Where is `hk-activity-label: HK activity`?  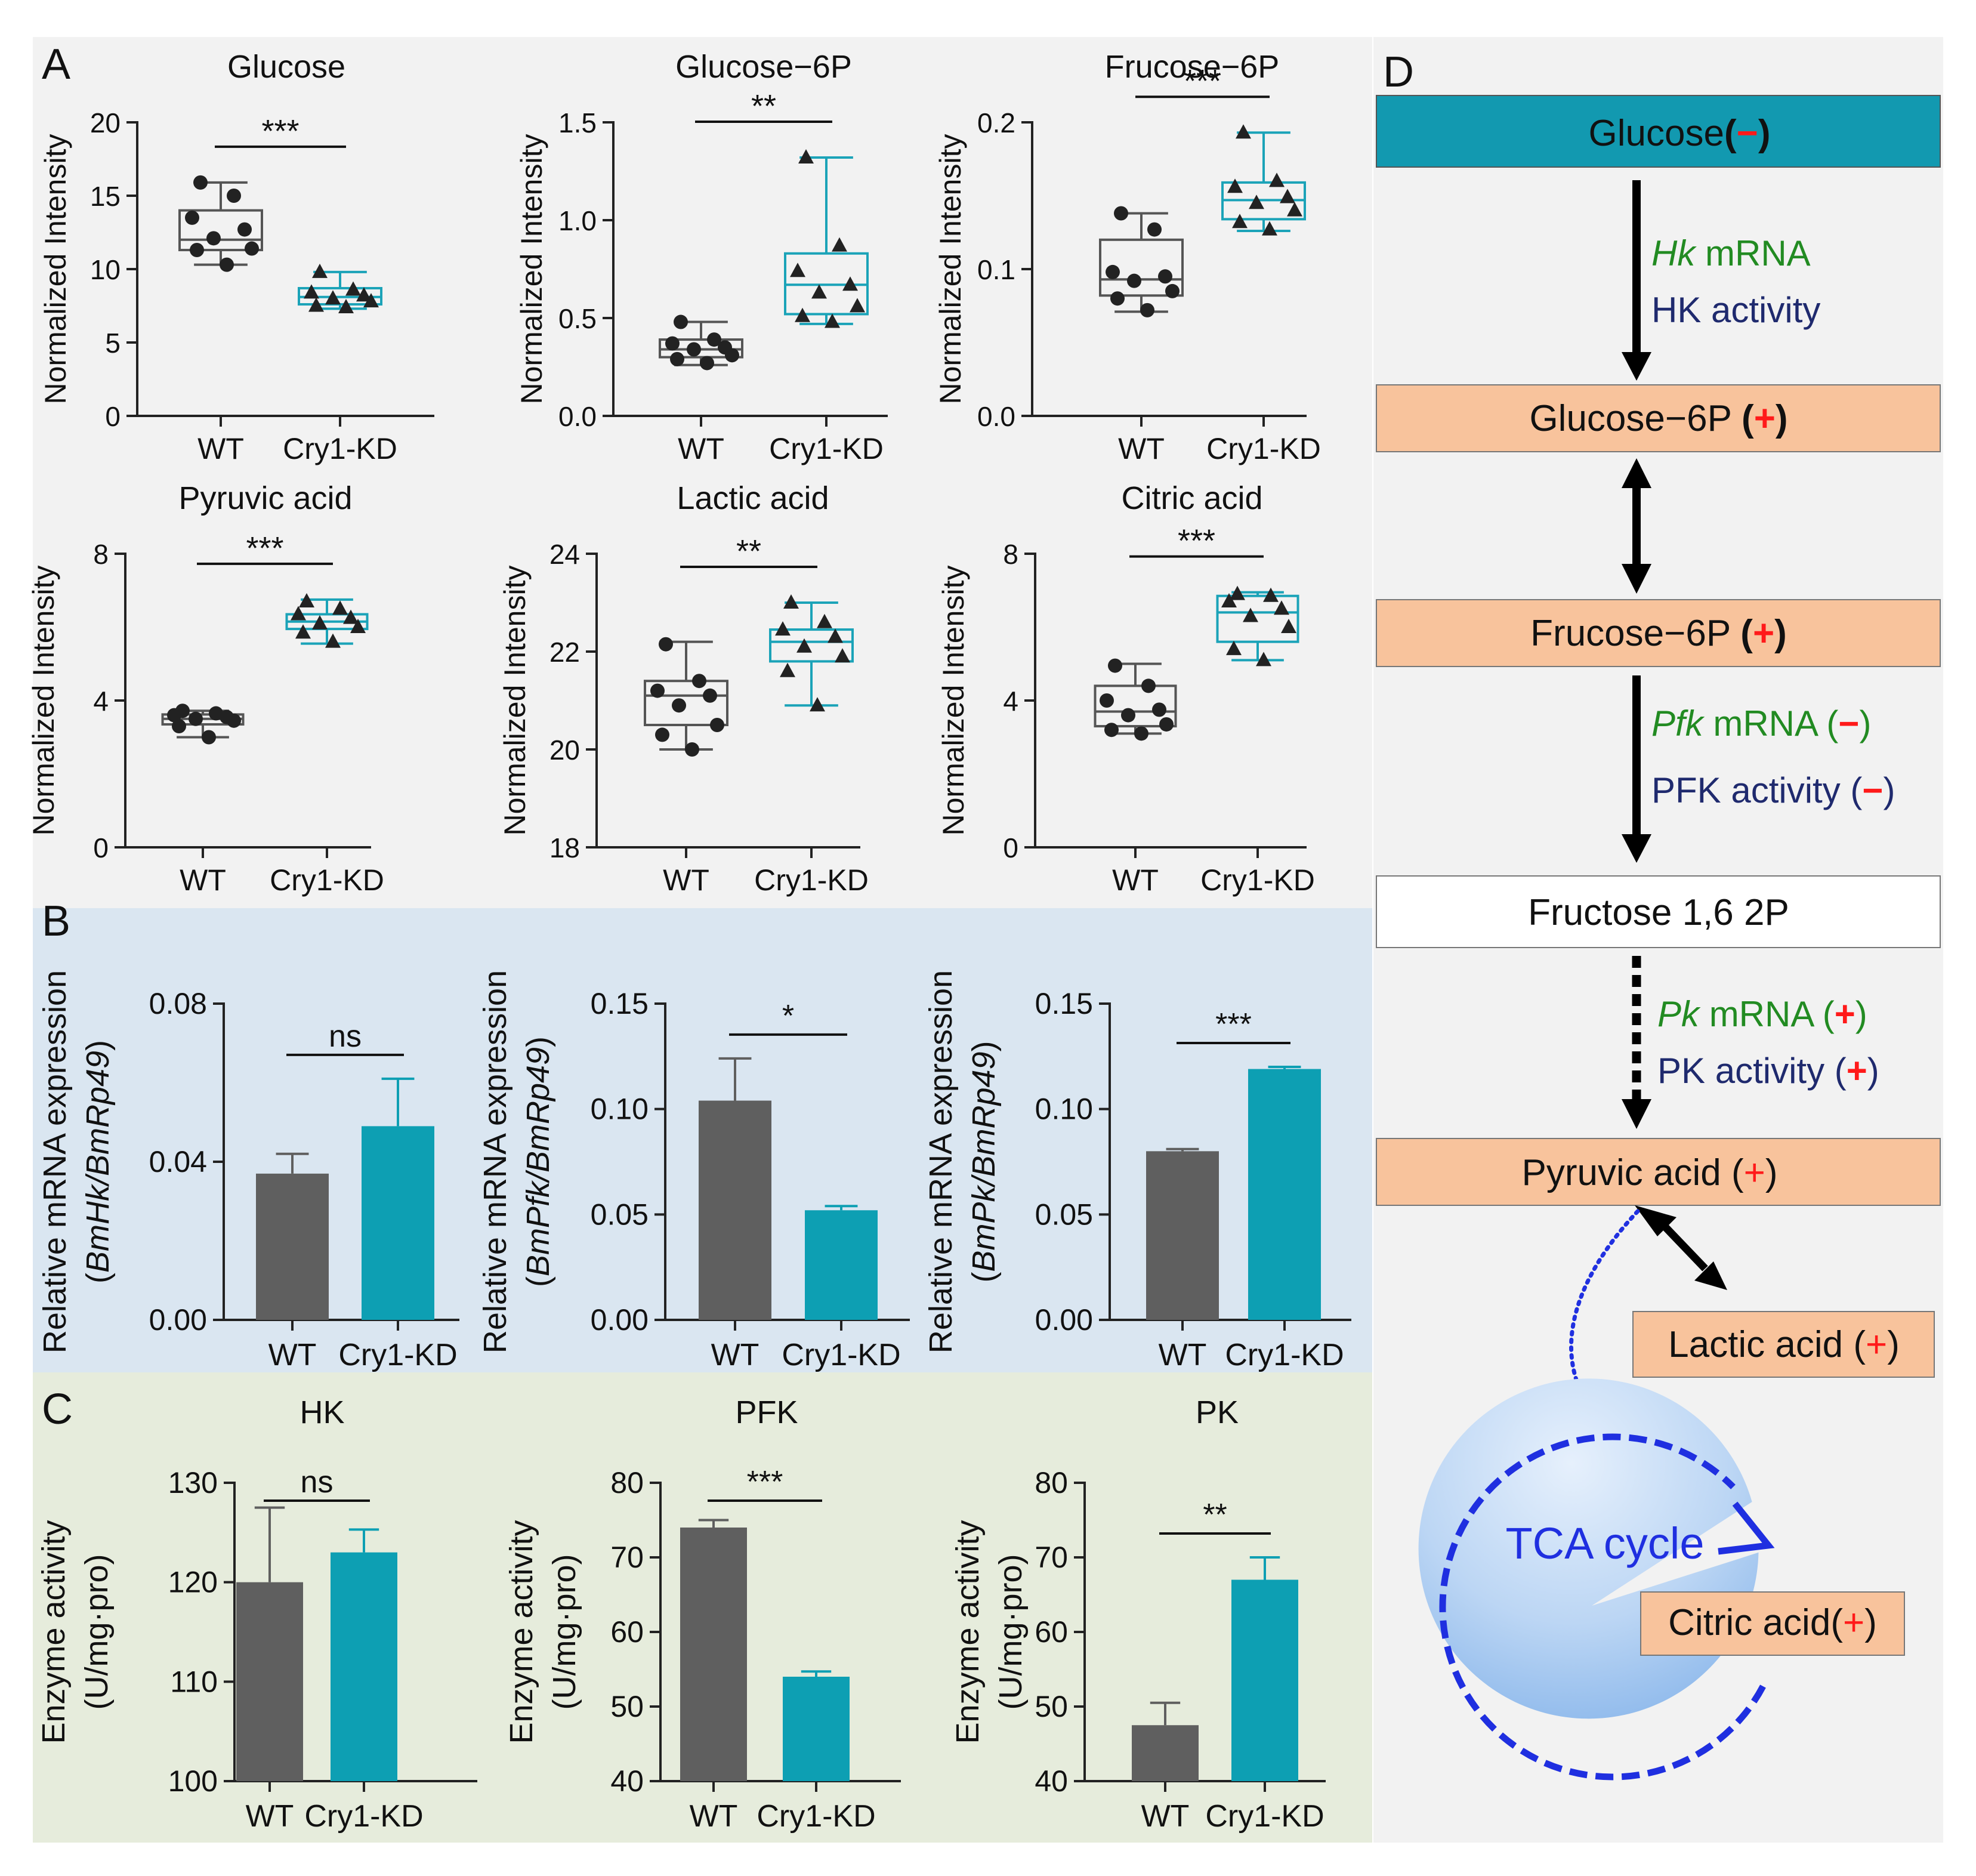 hk-activity-label: HK activity is located at coordinates (1735, 310).